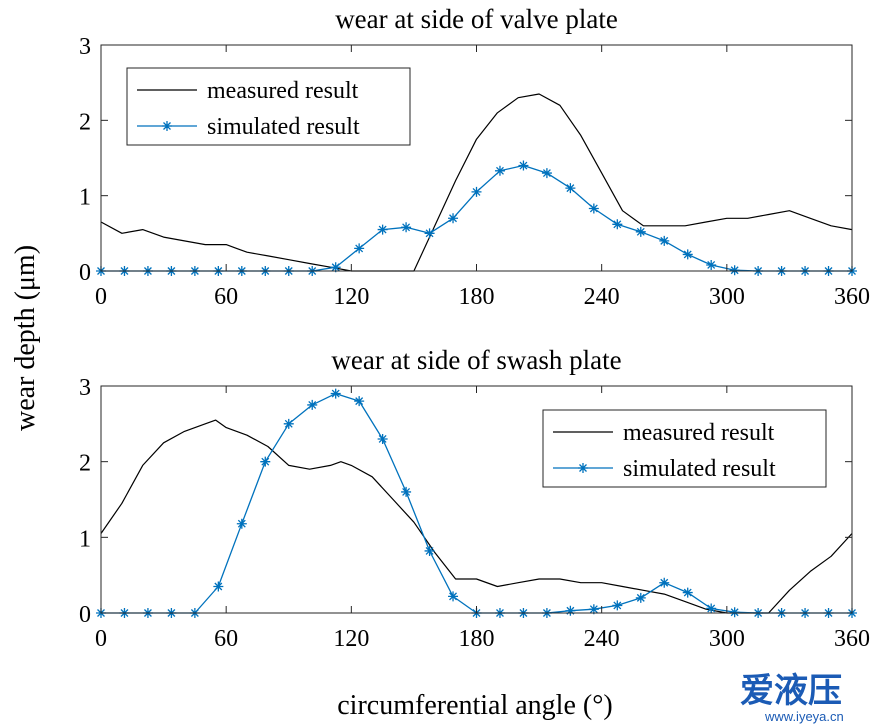  What do you see at coordinates (476, 360) in the screenshot?
I see `chart-title: wear at side of swash plate` at bounding box center [476, 360].